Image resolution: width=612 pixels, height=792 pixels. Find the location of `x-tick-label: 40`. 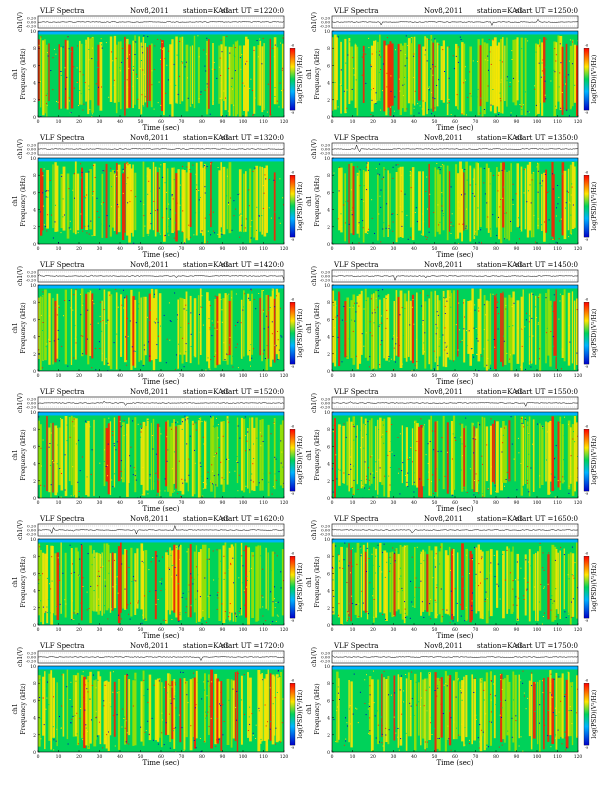

x-tick-label: 40 is located at coordinates (120, 630).